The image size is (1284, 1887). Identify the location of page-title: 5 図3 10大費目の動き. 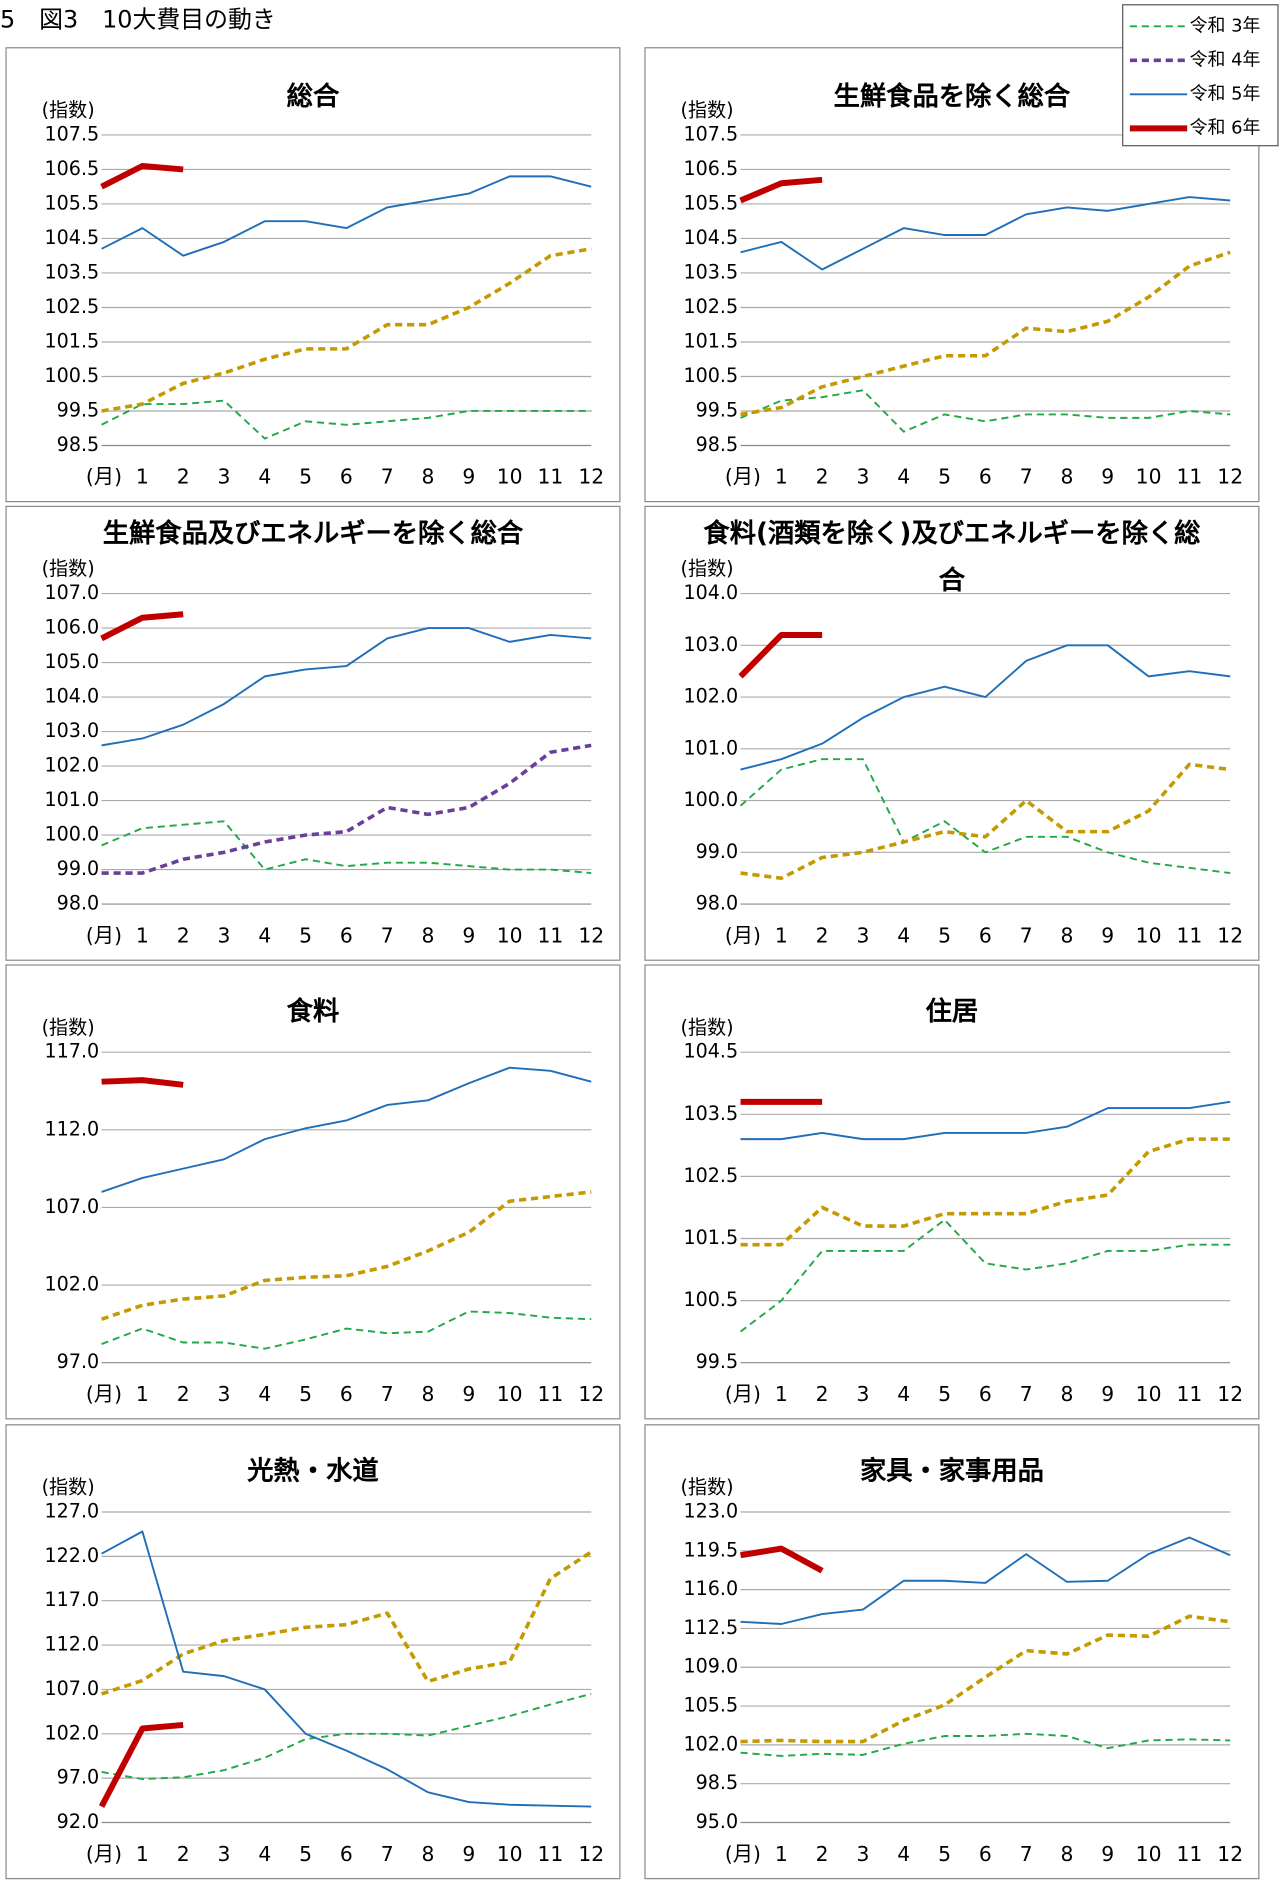
(138, 19).